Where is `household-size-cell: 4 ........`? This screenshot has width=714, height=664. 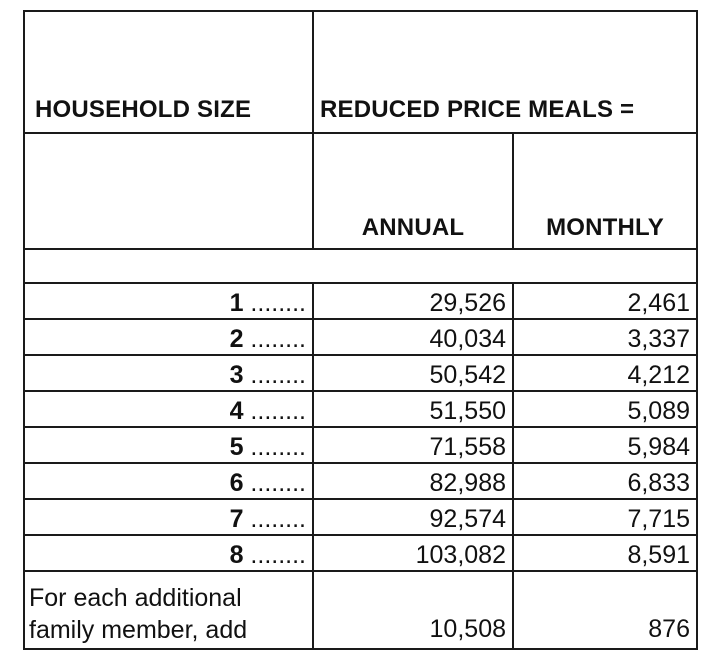 household-size-cell: 4 ........ is located at coordinates (168, 409).